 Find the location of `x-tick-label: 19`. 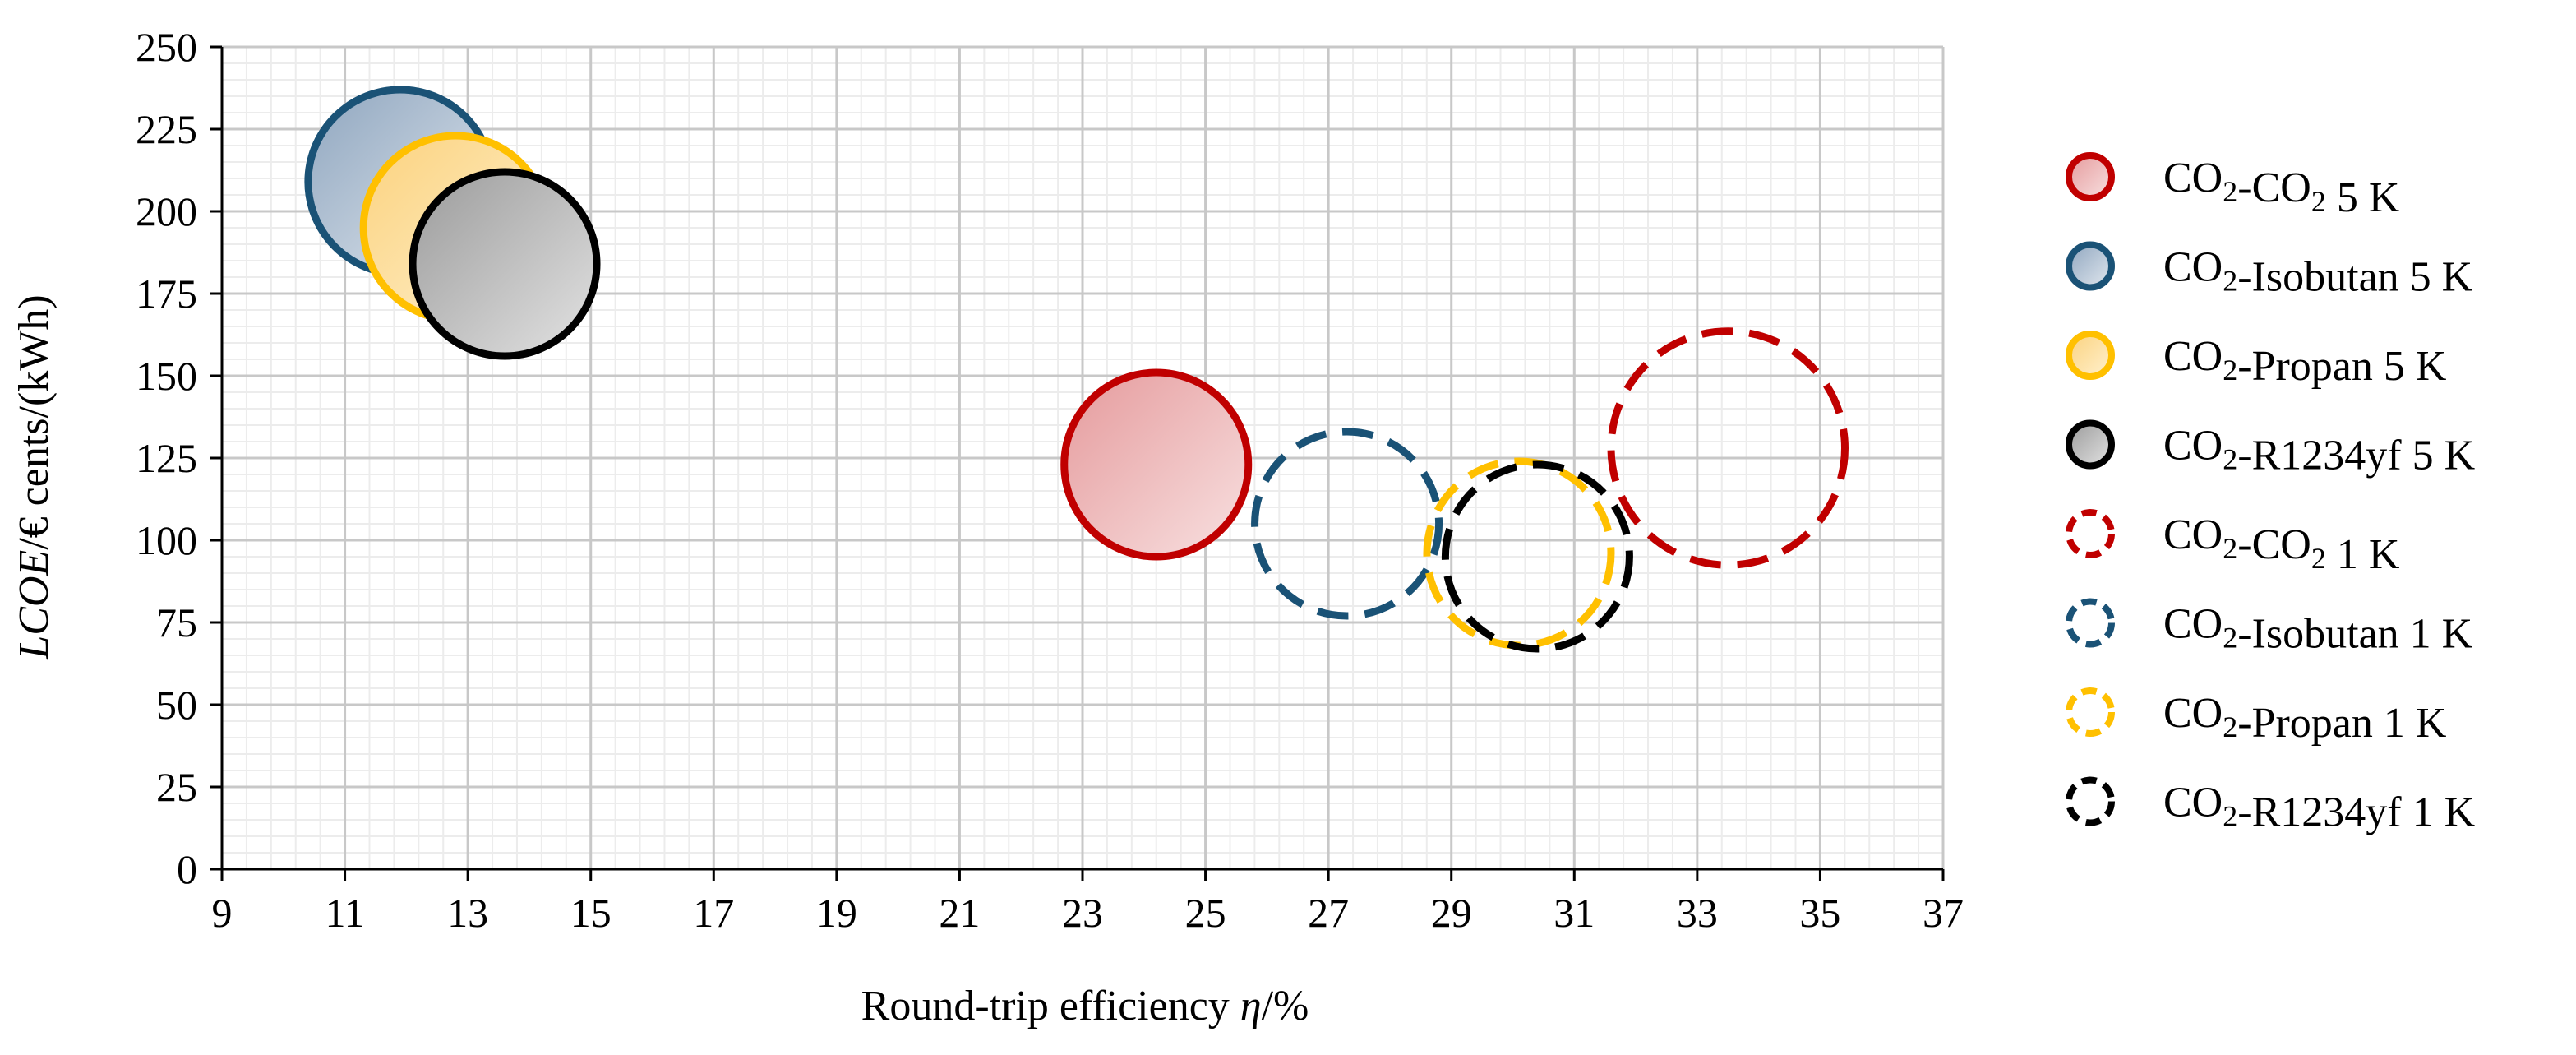

x-tick-label: 19 is located at coordinates (837, 913).